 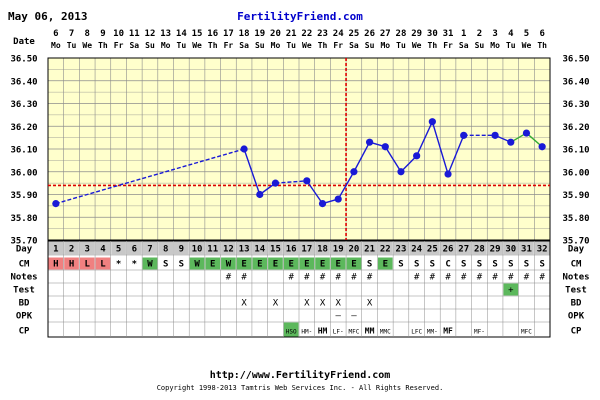 I want to click on weekday-label: Su, so click(x=260, y=45).